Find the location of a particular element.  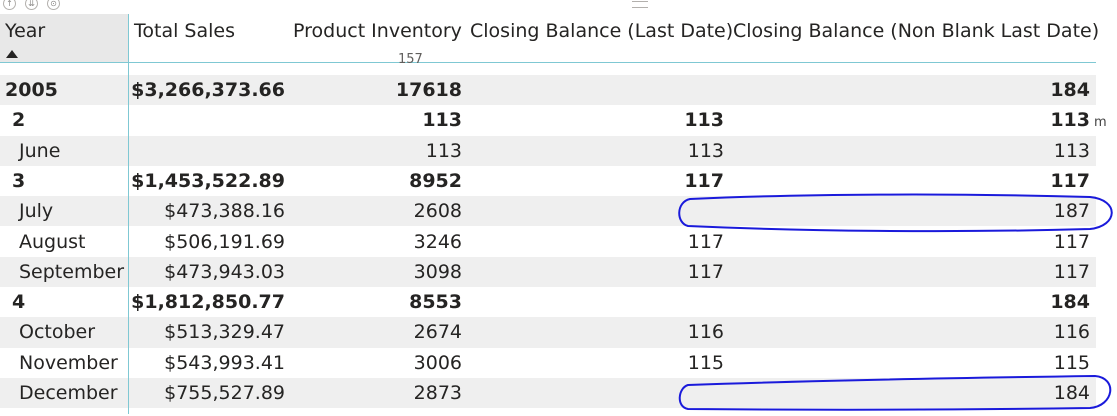

cell-total-sales: $513,329.47 is located at coordinates (224, 332).